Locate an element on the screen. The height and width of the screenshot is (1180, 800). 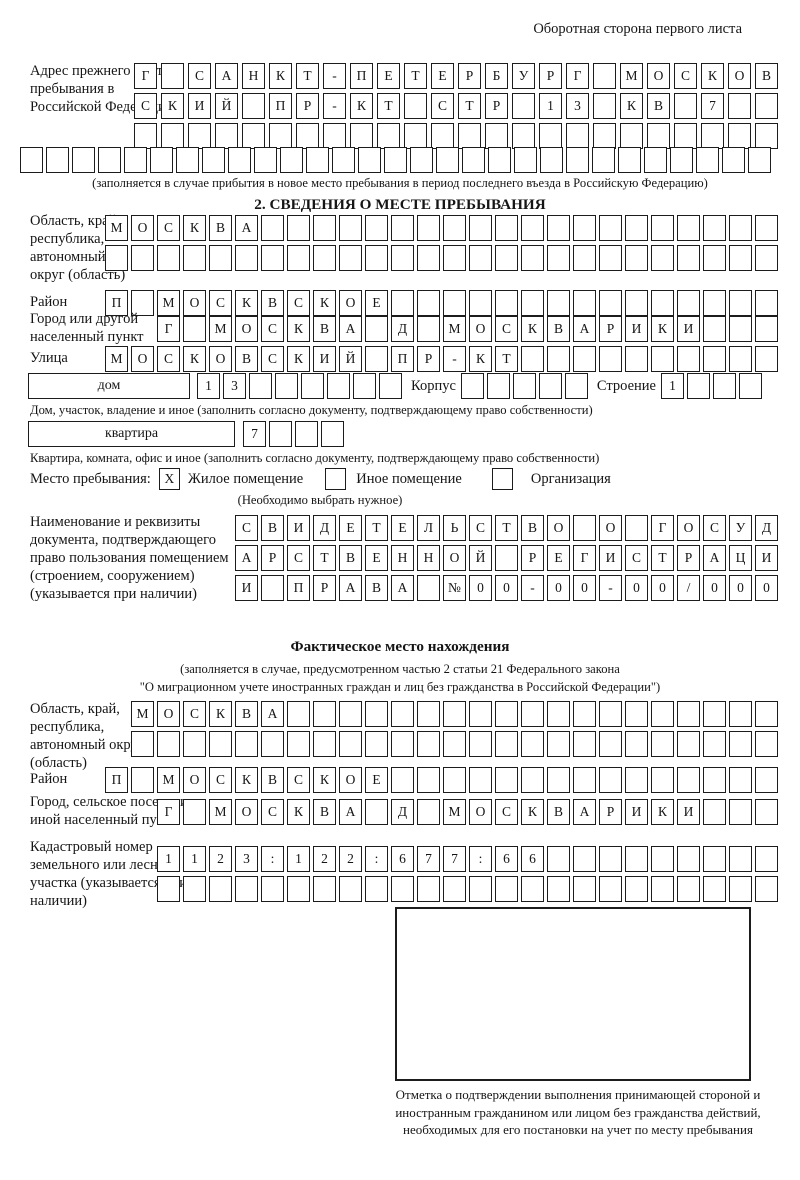
char-cell: И is located at coordinates (199, 106).